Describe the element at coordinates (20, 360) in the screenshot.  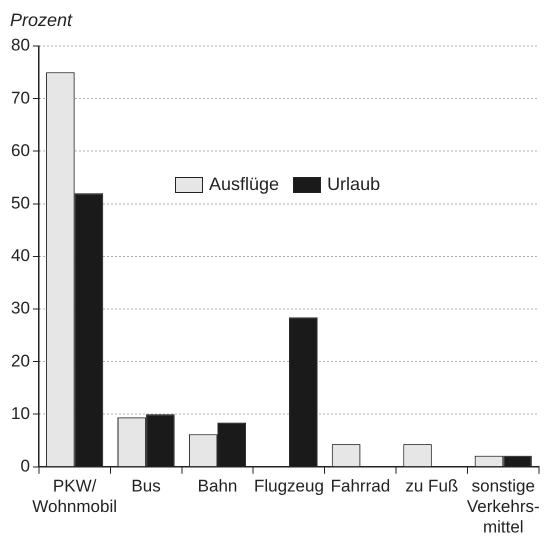
I see `y-tick-label: 20` at that location.